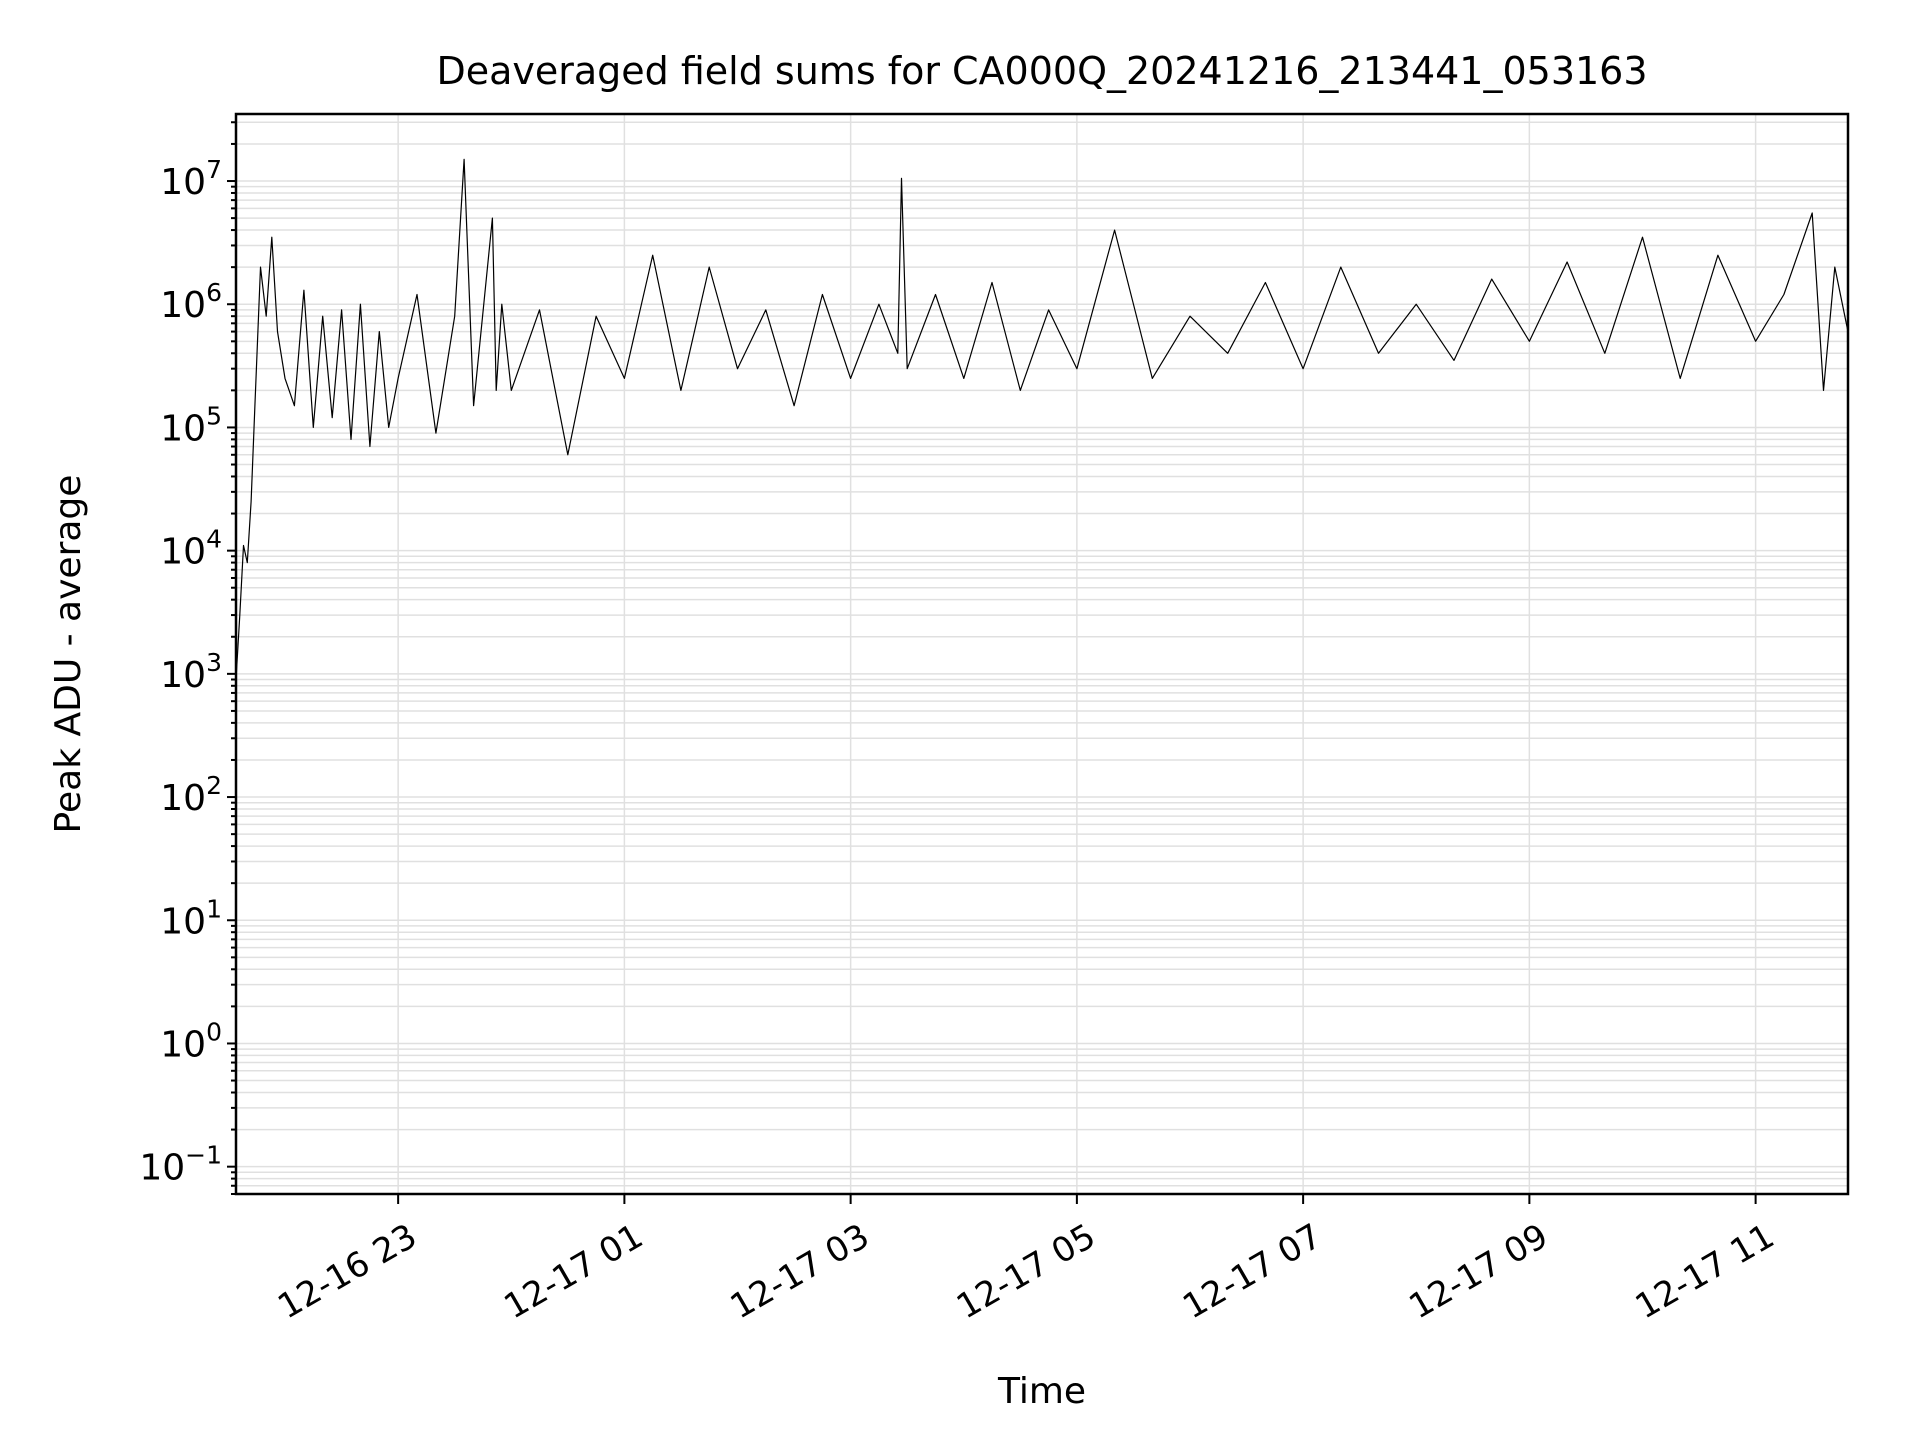 The image size is (1920, 1440). Describe the element at coordinates (191, 795) in the screenshot. I see `y-tick-label: 10²` at that location.